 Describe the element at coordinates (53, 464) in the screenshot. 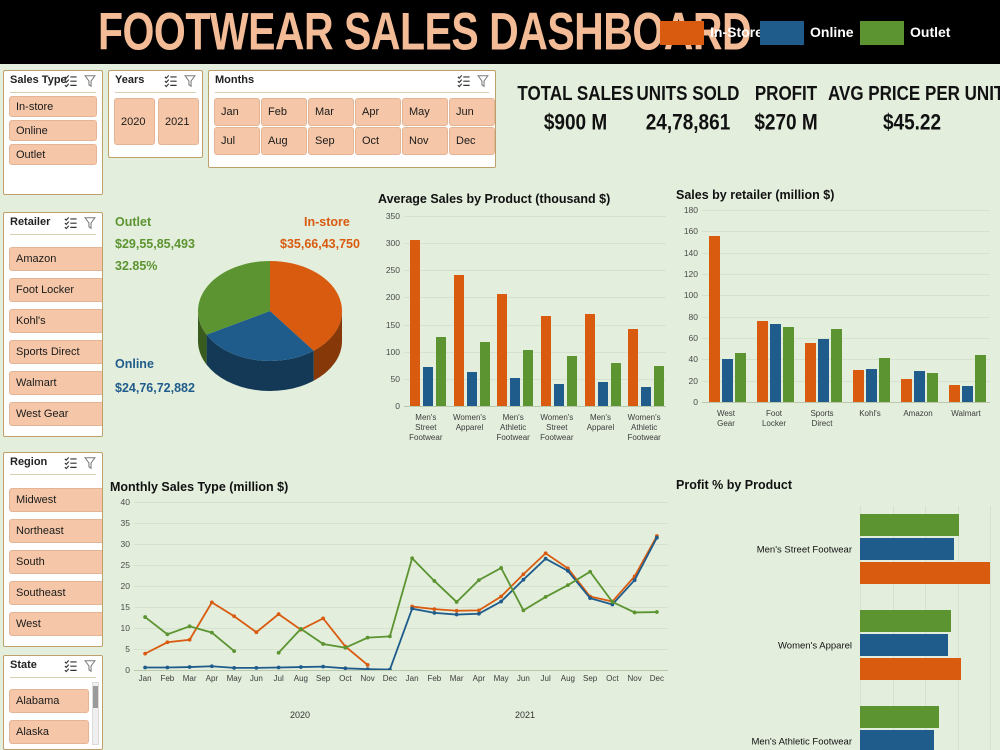

I see `slicer-header-region: Region` at that location.